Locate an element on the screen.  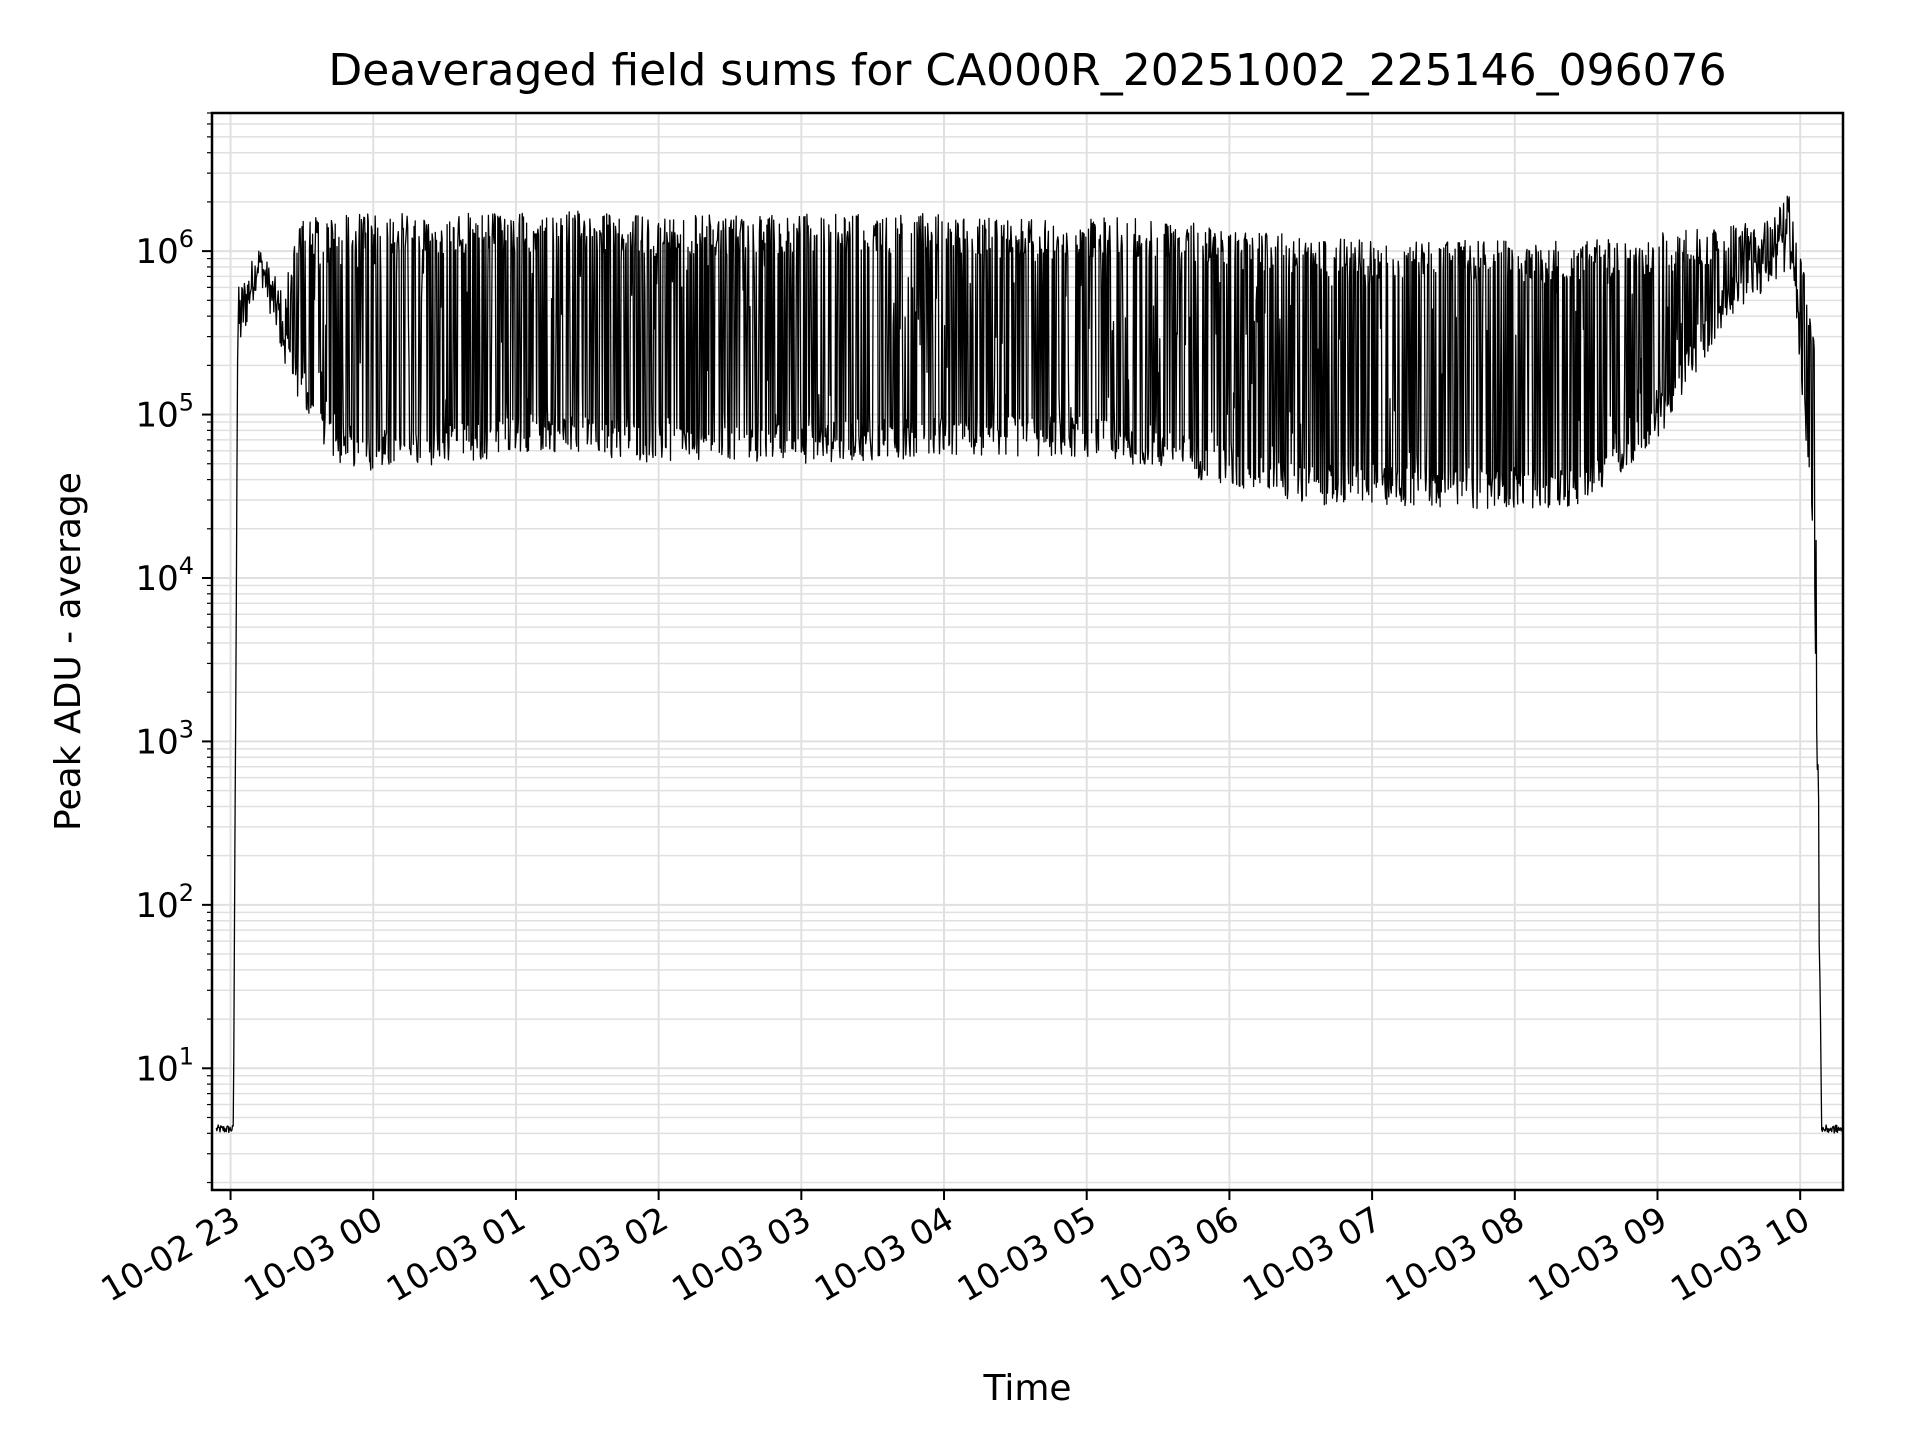
y-tick-label: 10⁴ is located at coordinates (164, 575).